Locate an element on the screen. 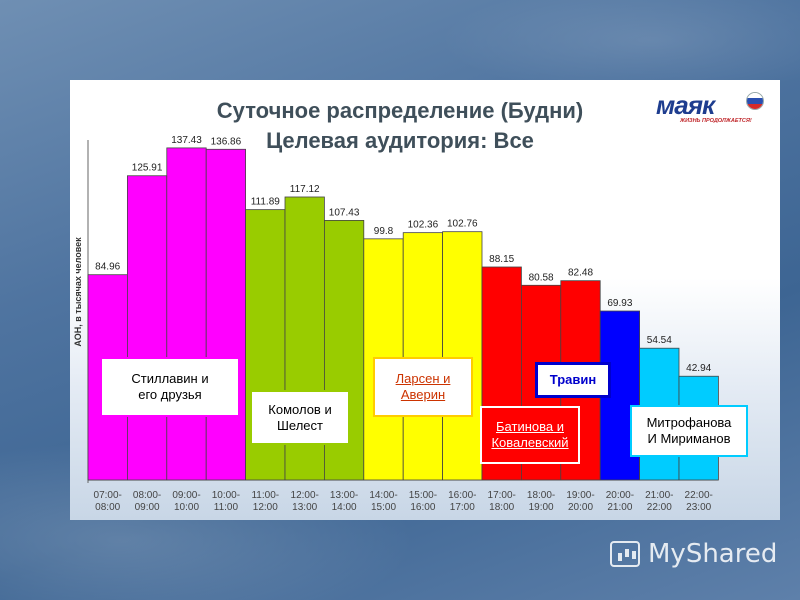 This screenshot has height=600, width=800. host-label-mitrofanova: Митрофанова И Мириманов is located at coordinates (689, 431).